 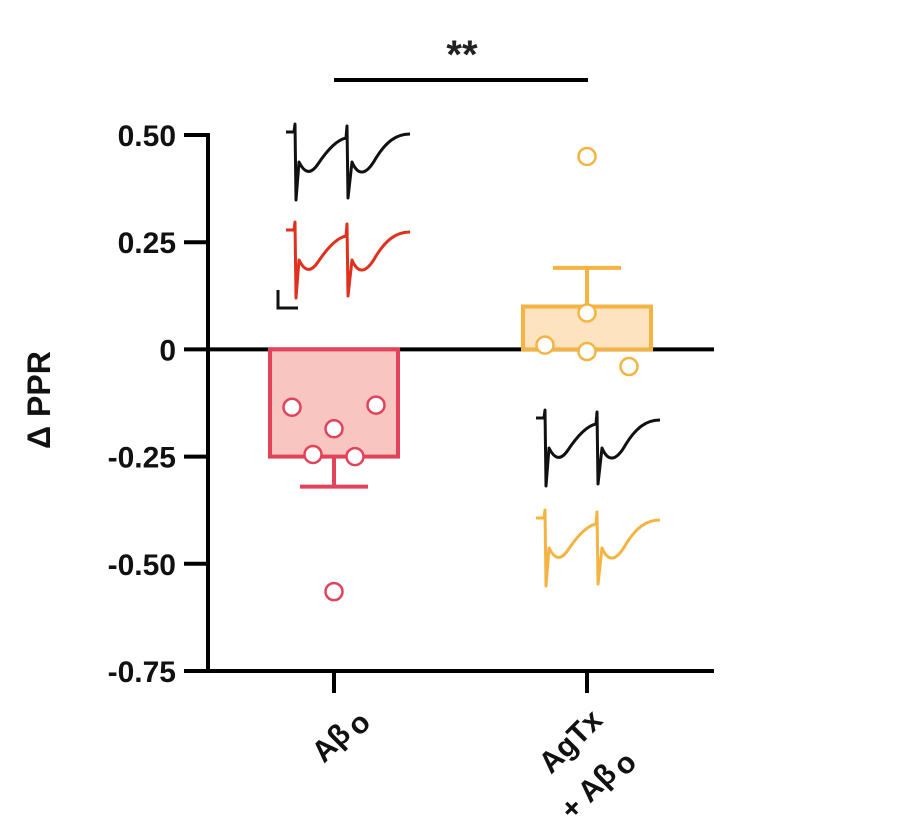 What do you see at coordinates (342, 738) in the screenshot?
I see `x-tick-label: Aβo` at bounding box center [342, 738].